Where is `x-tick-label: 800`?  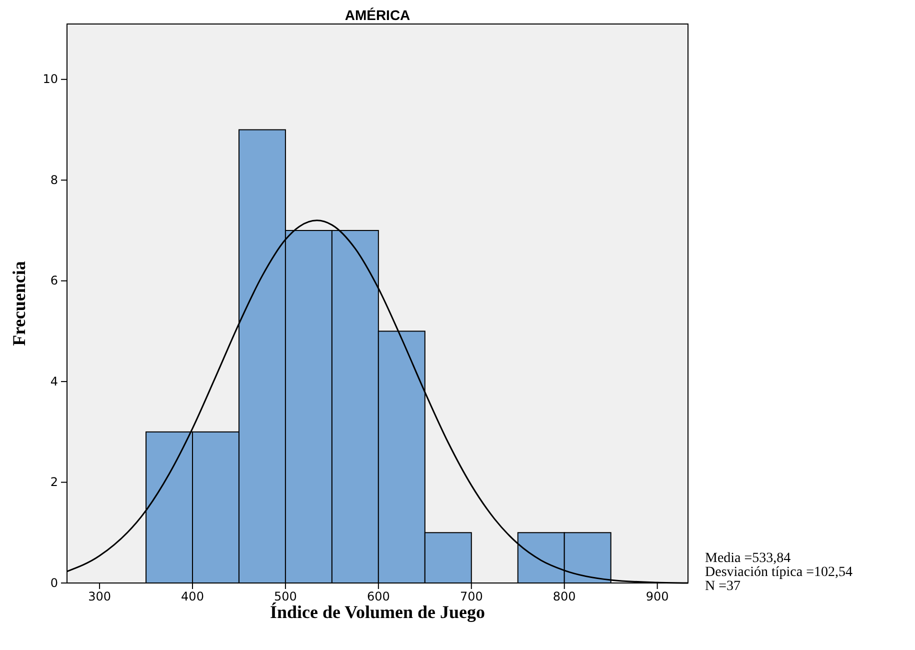
x-tick-label: 800 is located at coordinates (564, 597).